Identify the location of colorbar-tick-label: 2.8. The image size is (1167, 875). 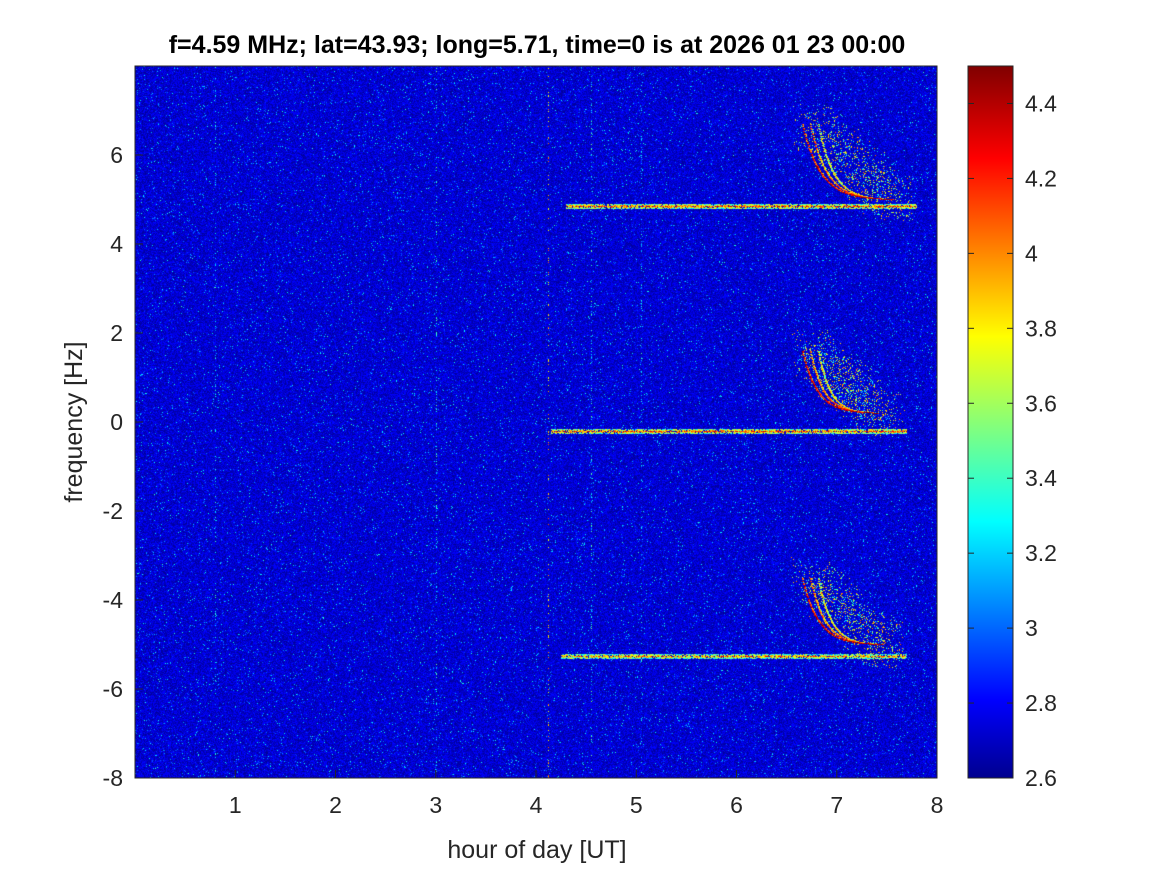
(1041, 703).